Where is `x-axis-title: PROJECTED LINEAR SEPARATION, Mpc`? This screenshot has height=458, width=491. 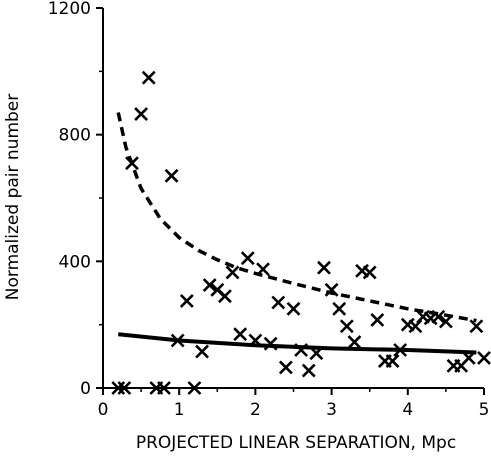 x-axis-title: PROJECTED LINEAR SEPARATION, Mpc is located at coordinates (296, 443).